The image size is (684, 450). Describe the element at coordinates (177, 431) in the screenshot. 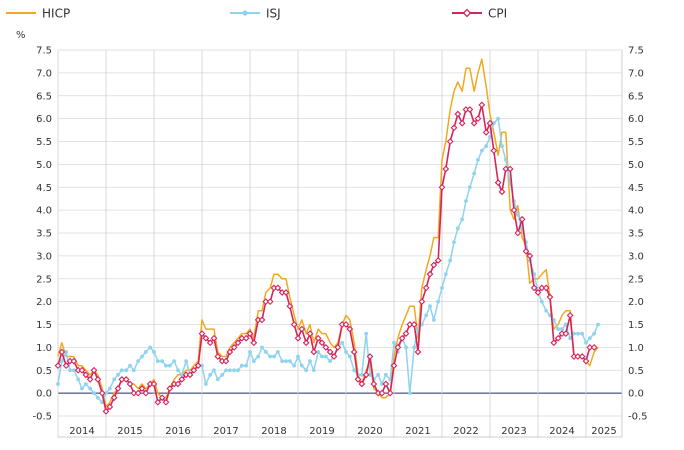

I see `x-tick-label: 2016` at that location.